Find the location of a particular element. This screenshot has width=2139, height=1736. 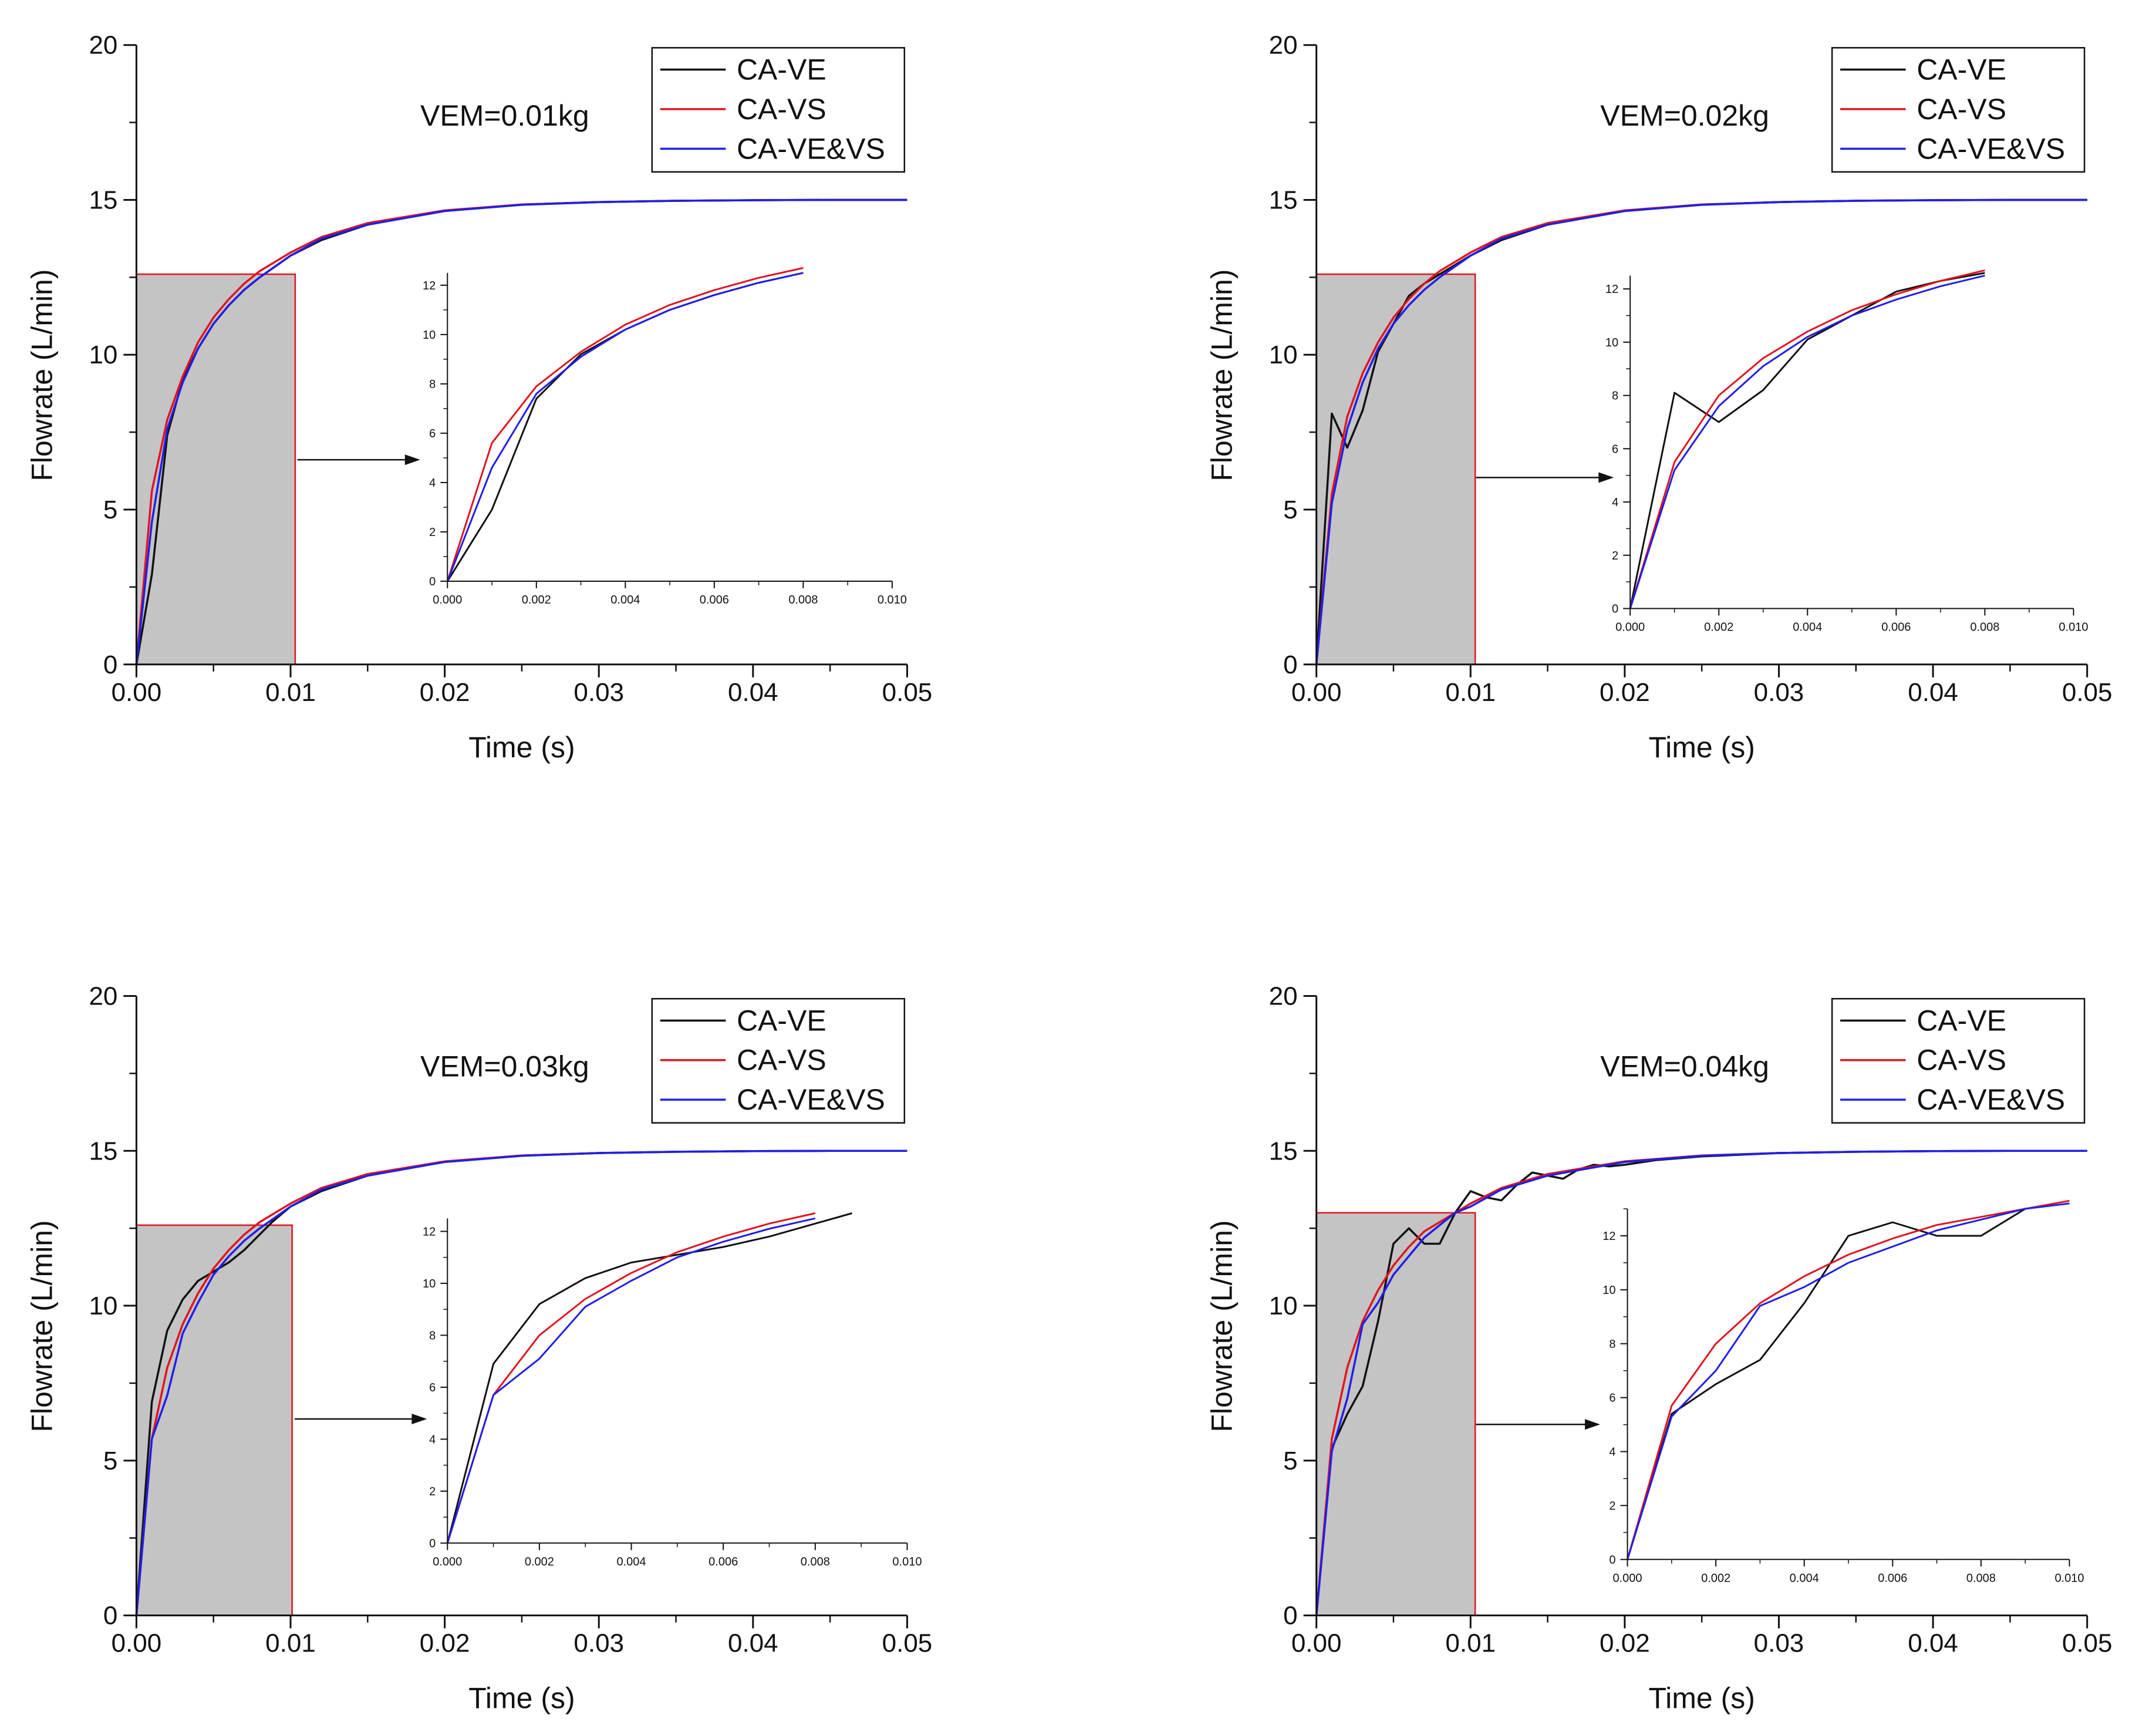

legend-label-ca-vs: CA-VS is located at coordinates (781, 109).